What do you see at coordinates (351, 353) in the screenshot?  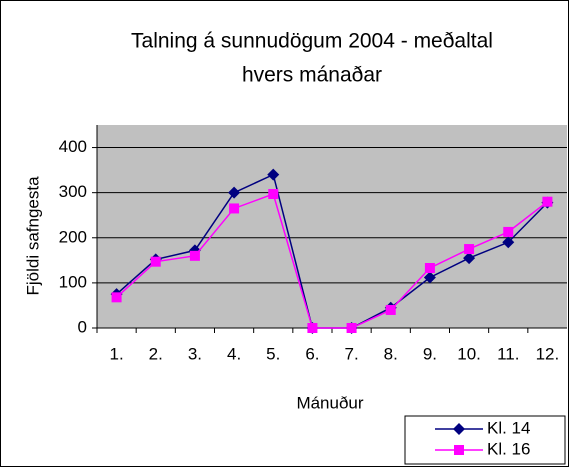 I see `x-tick-label: 7.` at bounding box center [351, 353].